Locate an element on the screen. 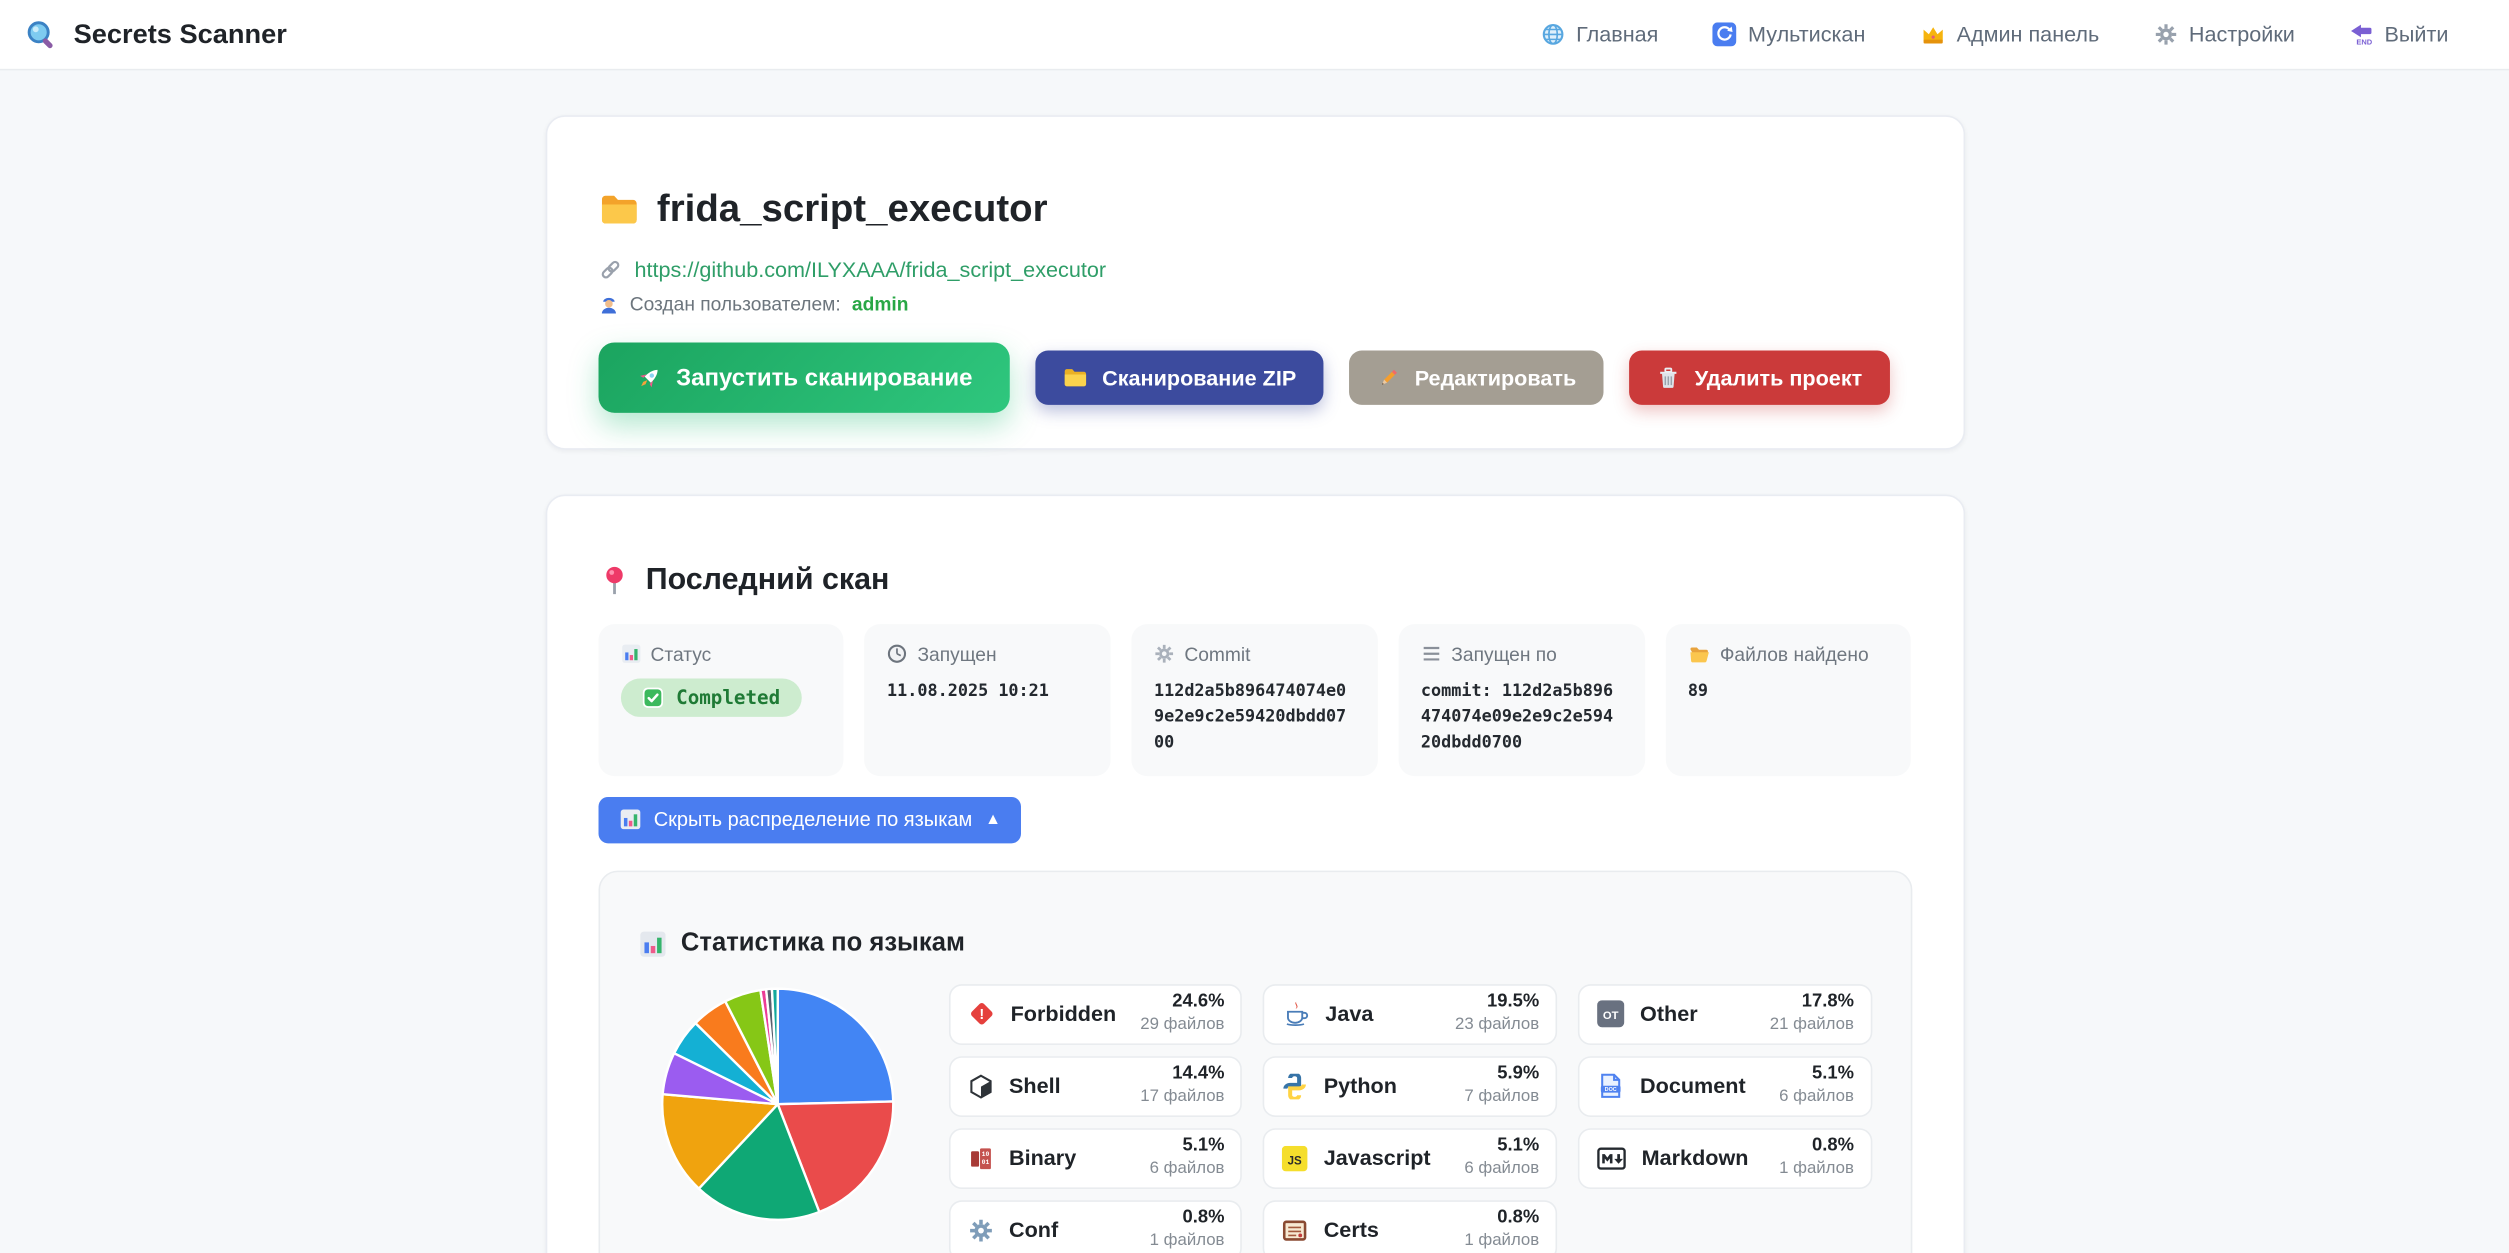  nav-item-admin: Админ панель is located at coordinates (2009, 35).